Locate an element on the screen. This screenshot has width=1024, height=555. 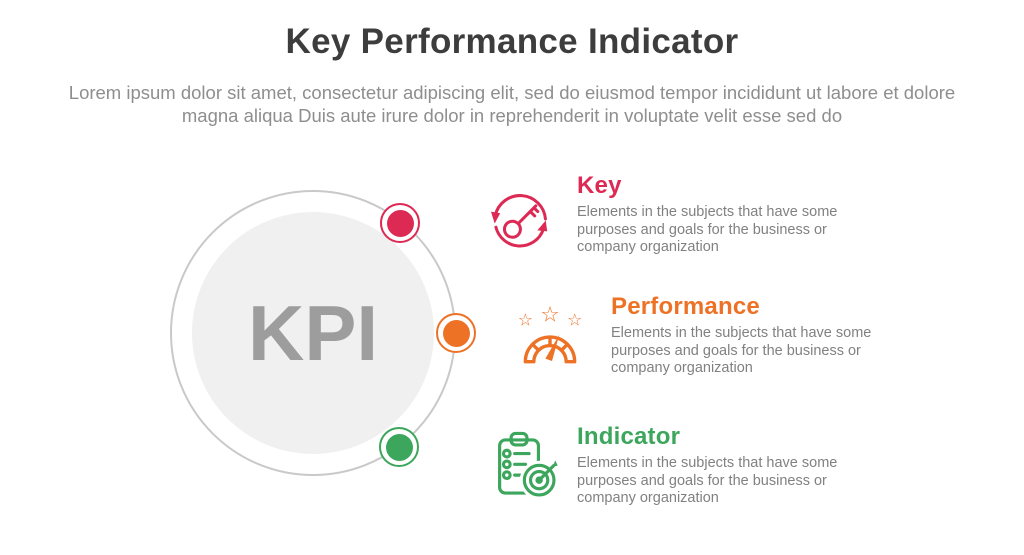
performance-node-dot is located at coordinates (456, 333).